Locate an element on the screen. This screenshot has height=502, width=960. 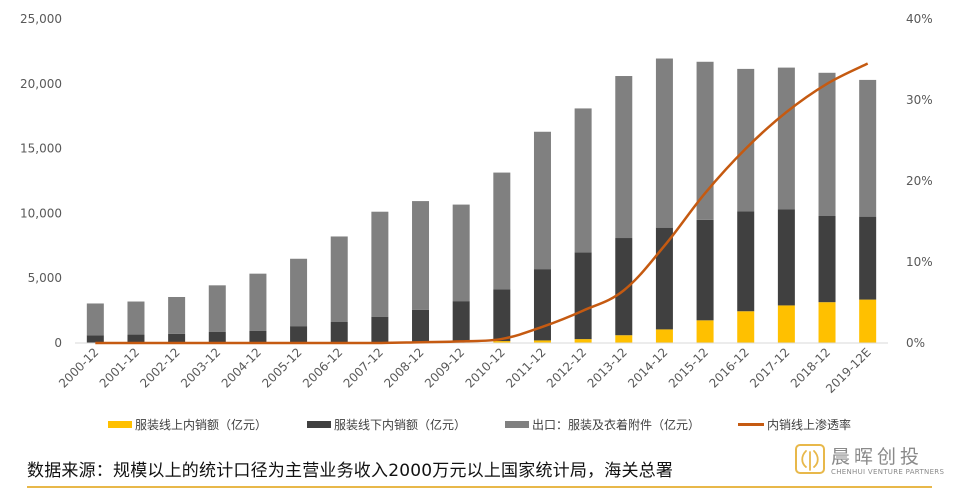
data-source-note: 数据来源：规模以上的统计口径为主营业务收入2000万元以上国家统计局，海关总署 is located at coordinates (350, 471).